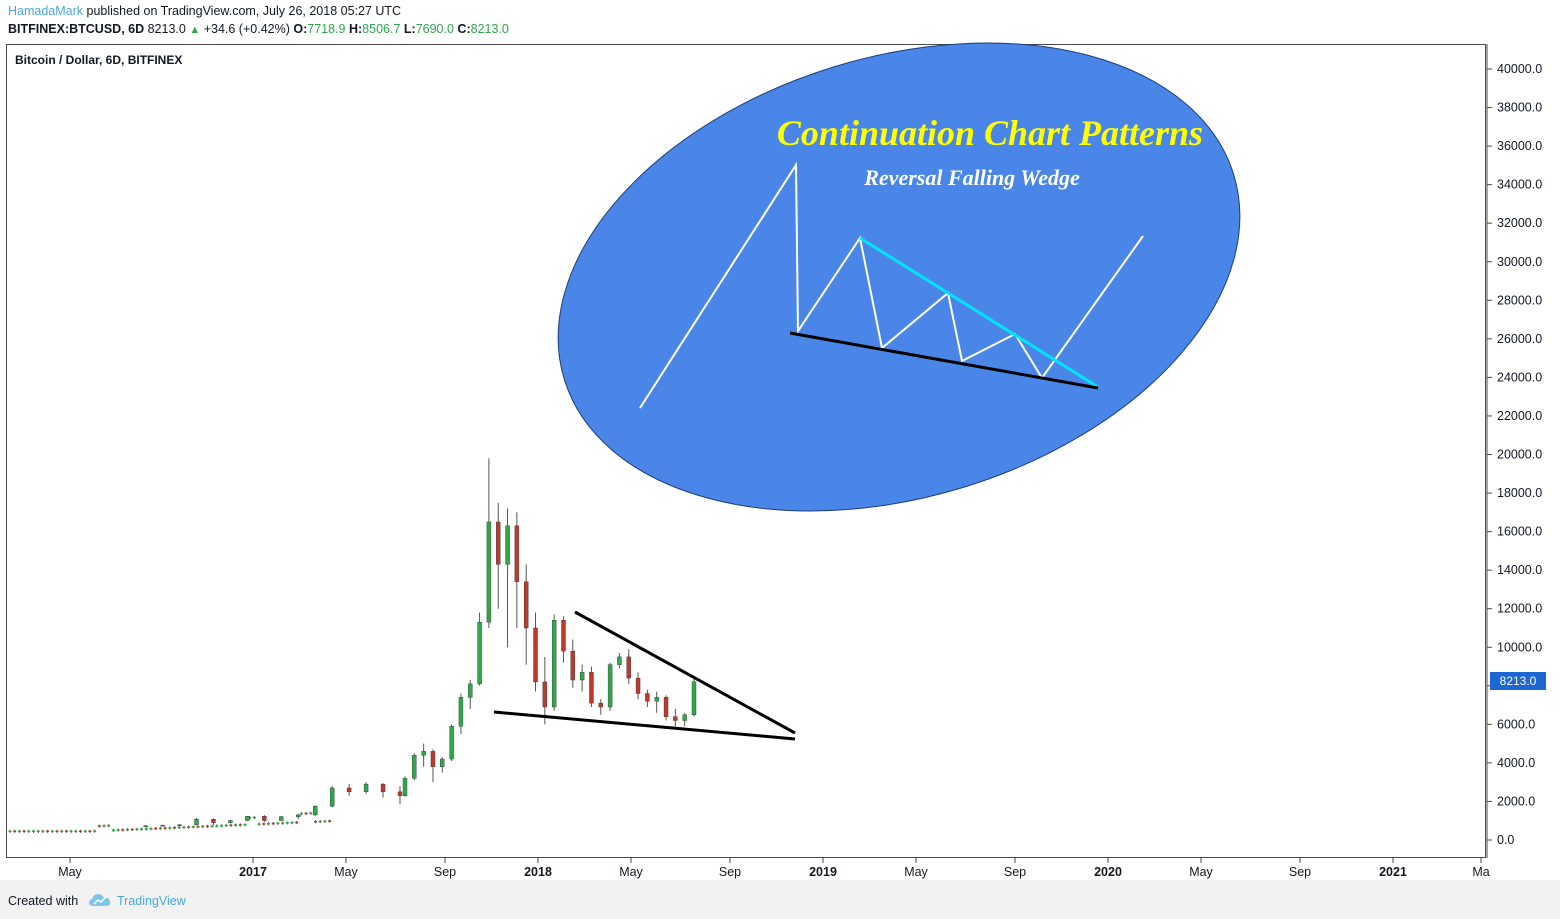 This screenshot has width=1560, height=919. I want to click on x-tick-label: 2020, so click(1108, 872).